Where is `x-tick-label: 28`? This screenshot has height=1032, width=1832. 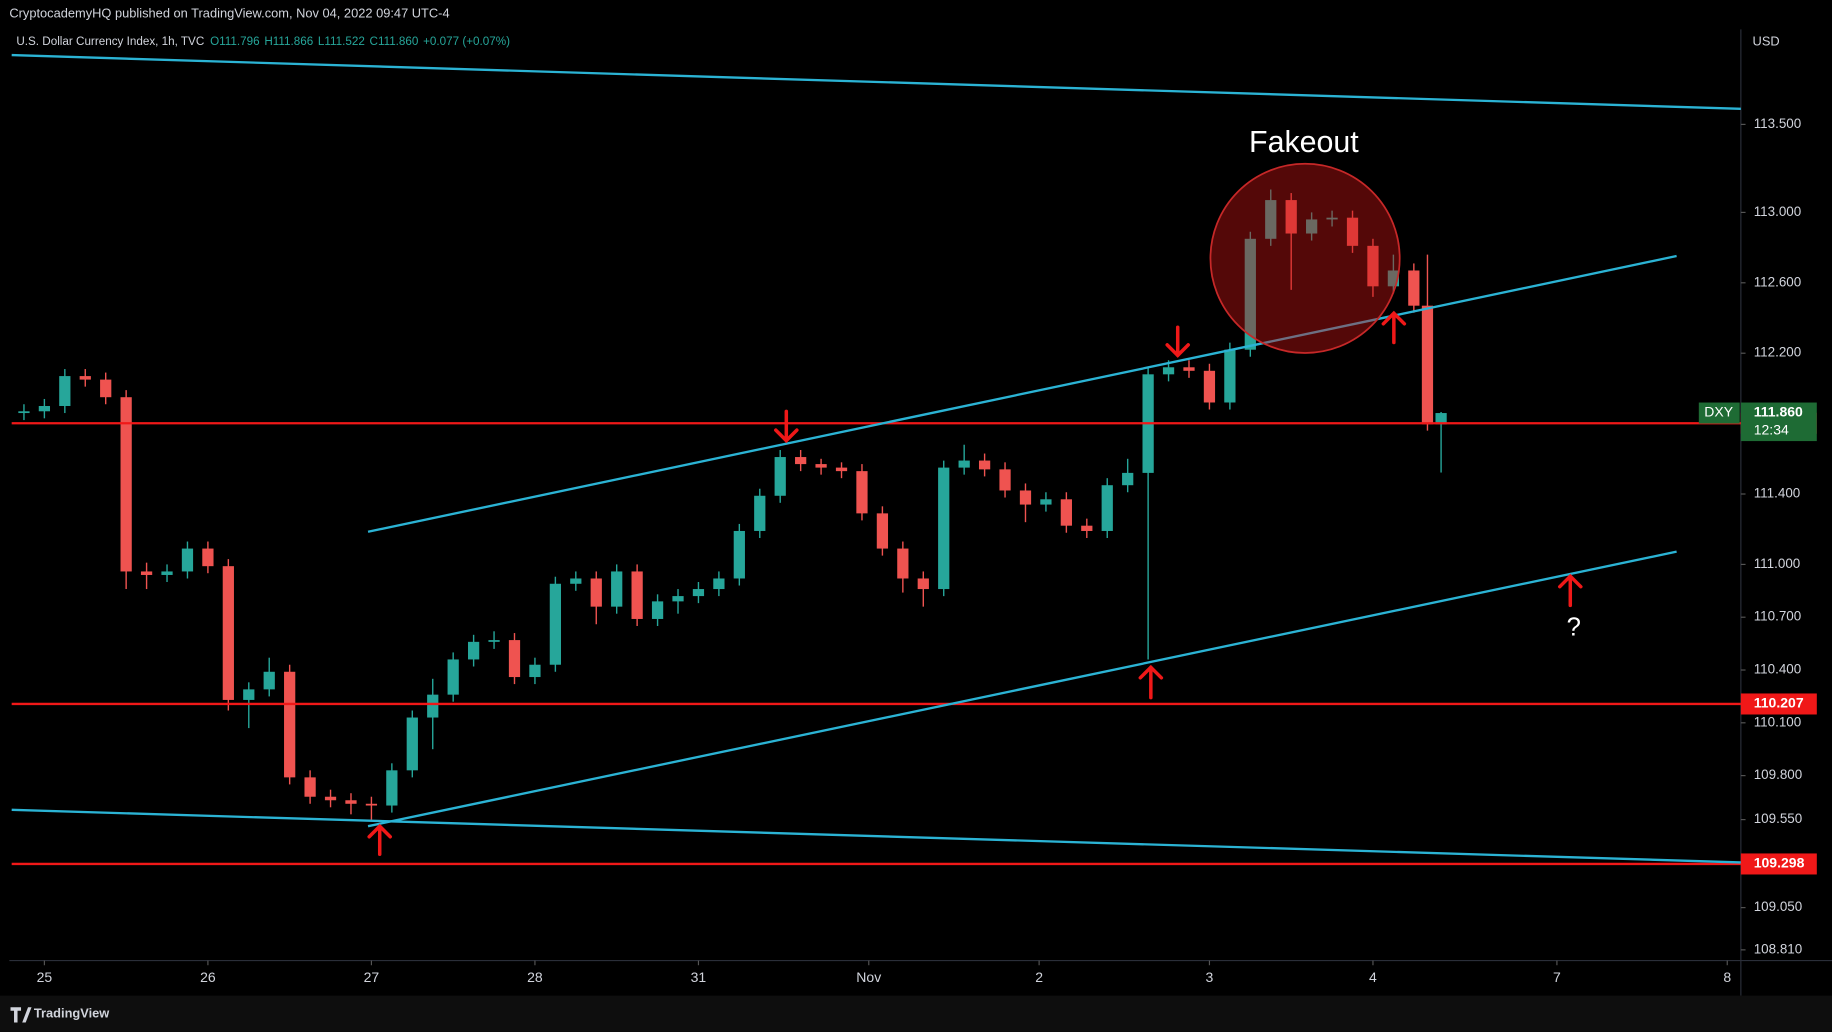 x-tick-label: 28 is located at coordinates (535, 977).